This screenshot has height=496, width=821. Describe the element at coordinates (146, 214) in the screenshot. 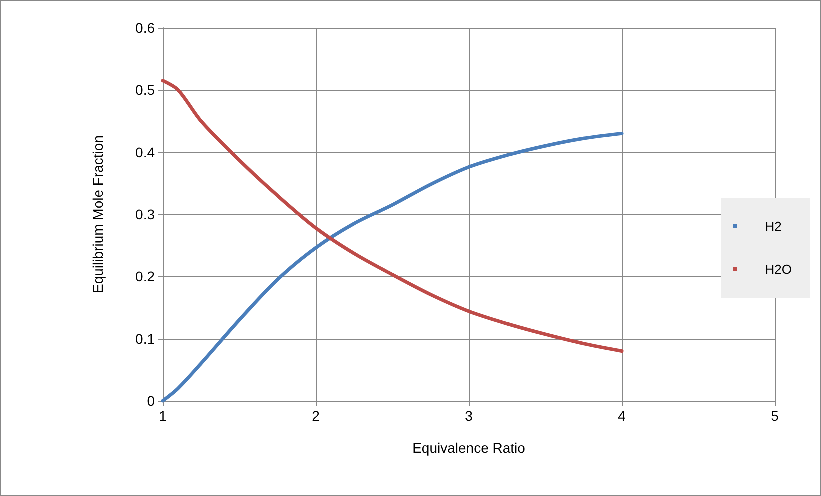

I see `y-tick-label: 0.3` at that location.